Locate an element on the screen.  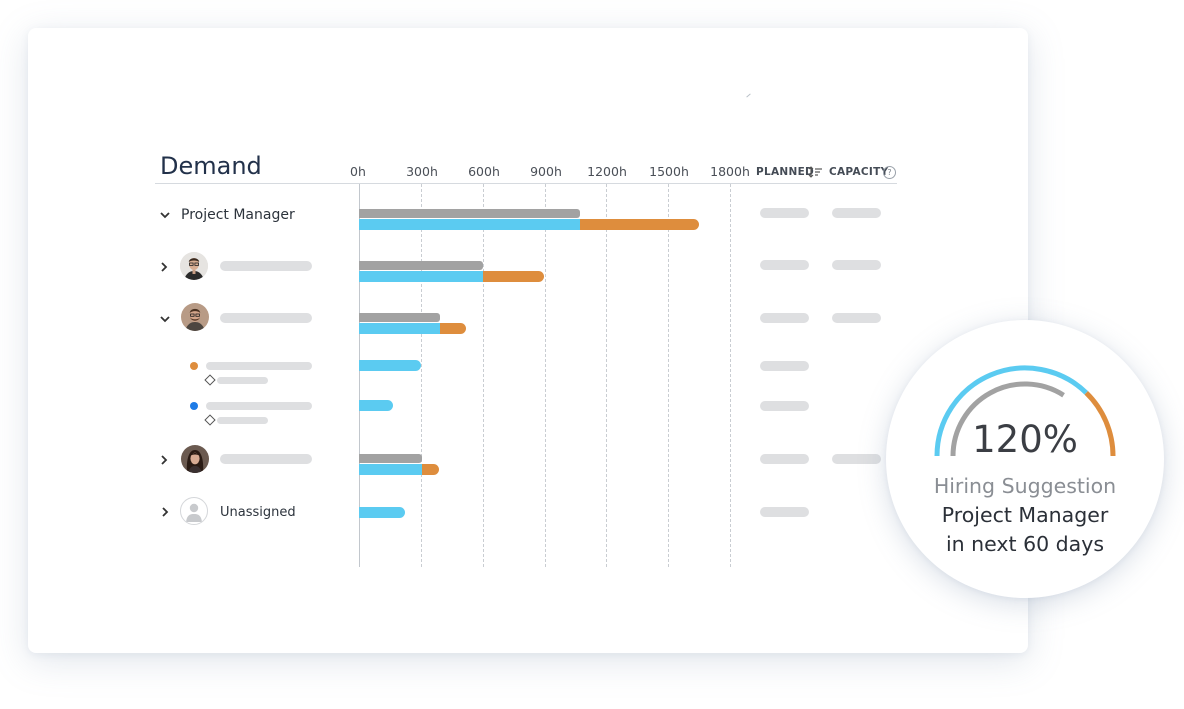
gauge-arc is located at coordinates (1025, 411).